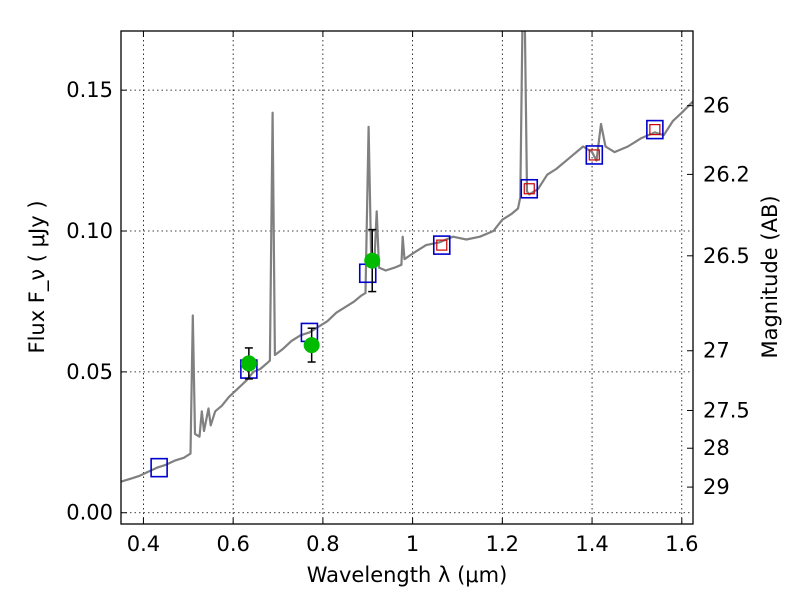 Image resolution: width=800 pixels, height=600 pixels. What do you see at coordinates (726, 256) in the screenshot?
I see `right-tick-label: 26.5` at bounding box center [726, 256].